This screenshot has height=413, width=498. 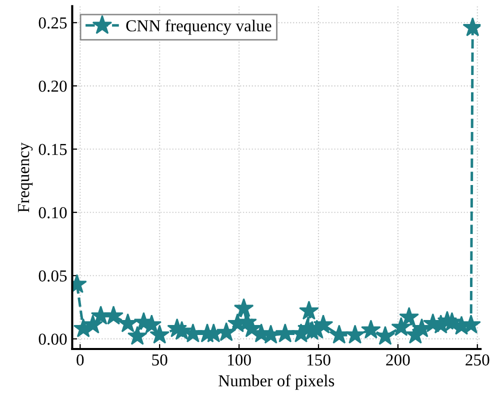 What do you see at coordinates (52, 23) in the screenshot?
I see `y-tick-label: 0.25` at bounding box center [52, 23].